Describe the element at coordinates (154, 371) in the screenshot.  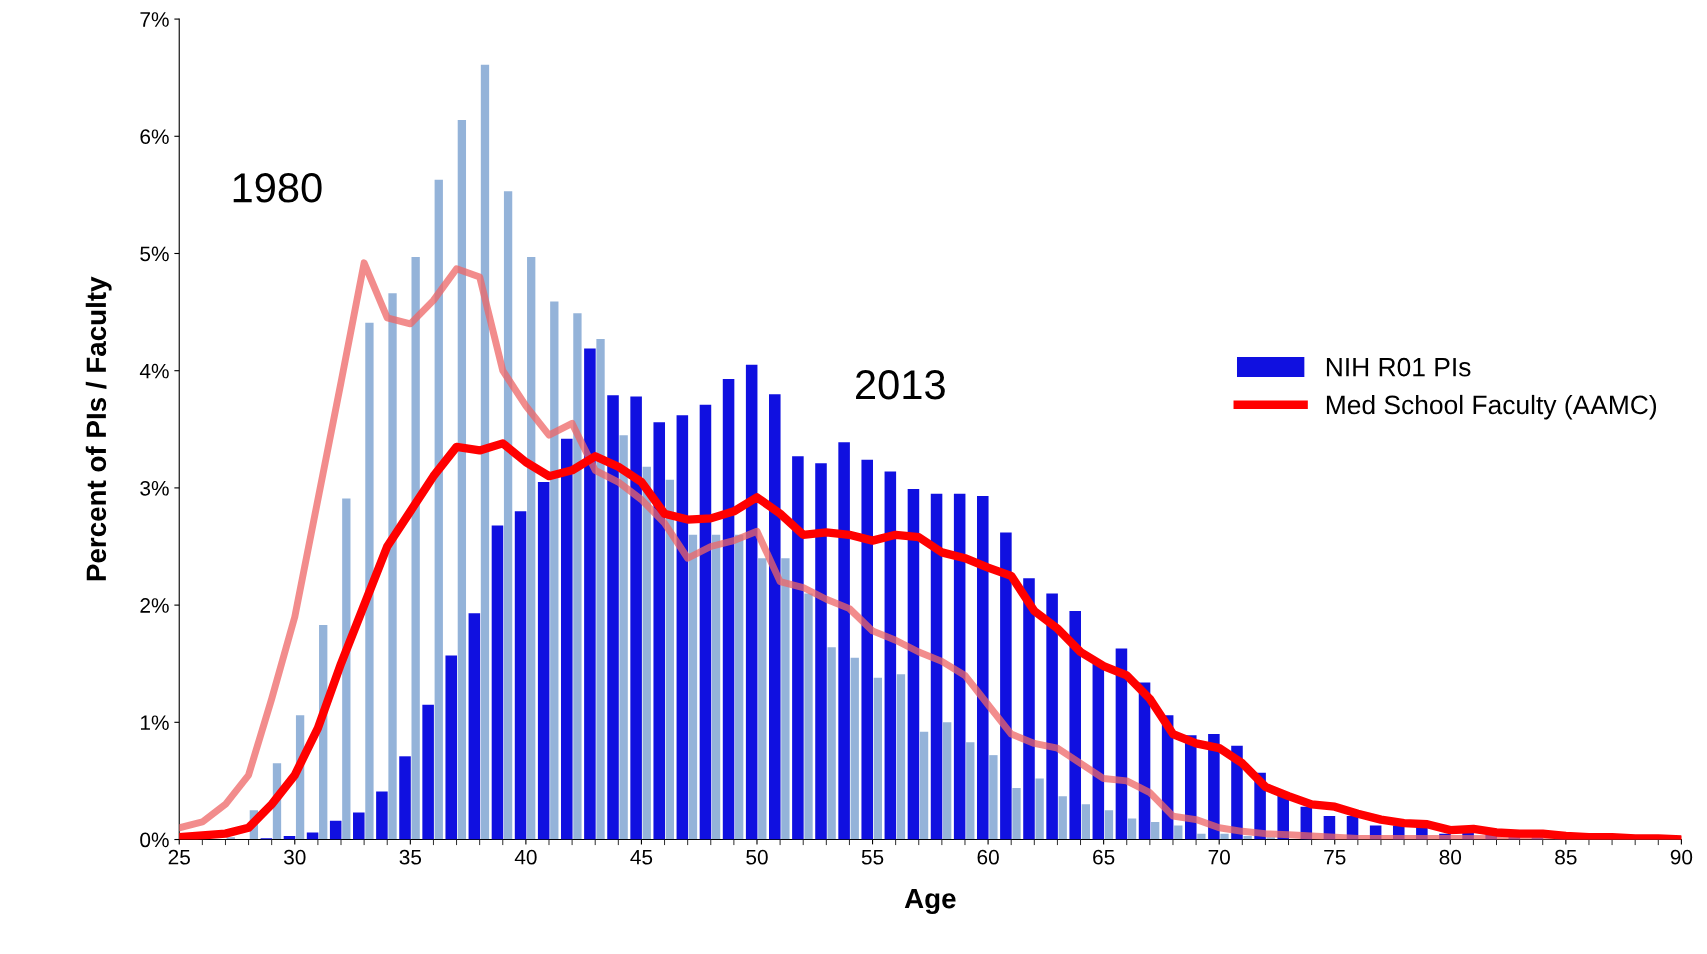
I see `y-tick-label: 4%` at that location.